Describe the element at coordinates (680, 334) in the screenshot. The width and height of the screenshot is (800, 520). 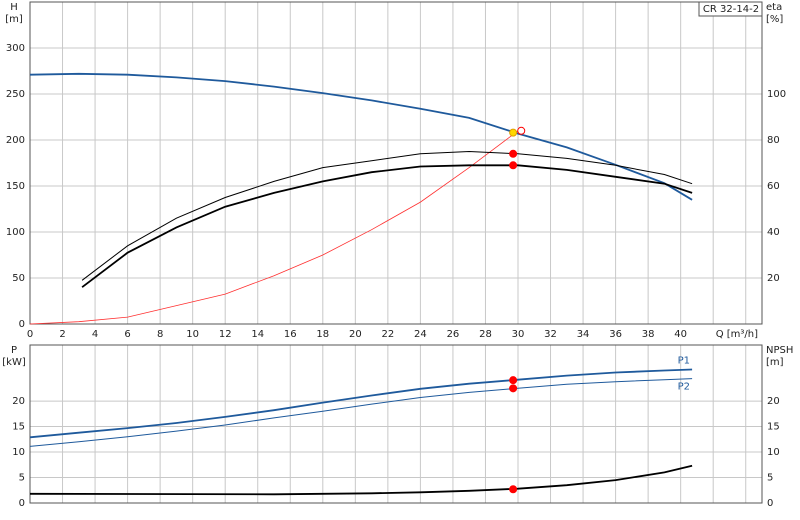
I see `x-tick-label: 40` at that location.